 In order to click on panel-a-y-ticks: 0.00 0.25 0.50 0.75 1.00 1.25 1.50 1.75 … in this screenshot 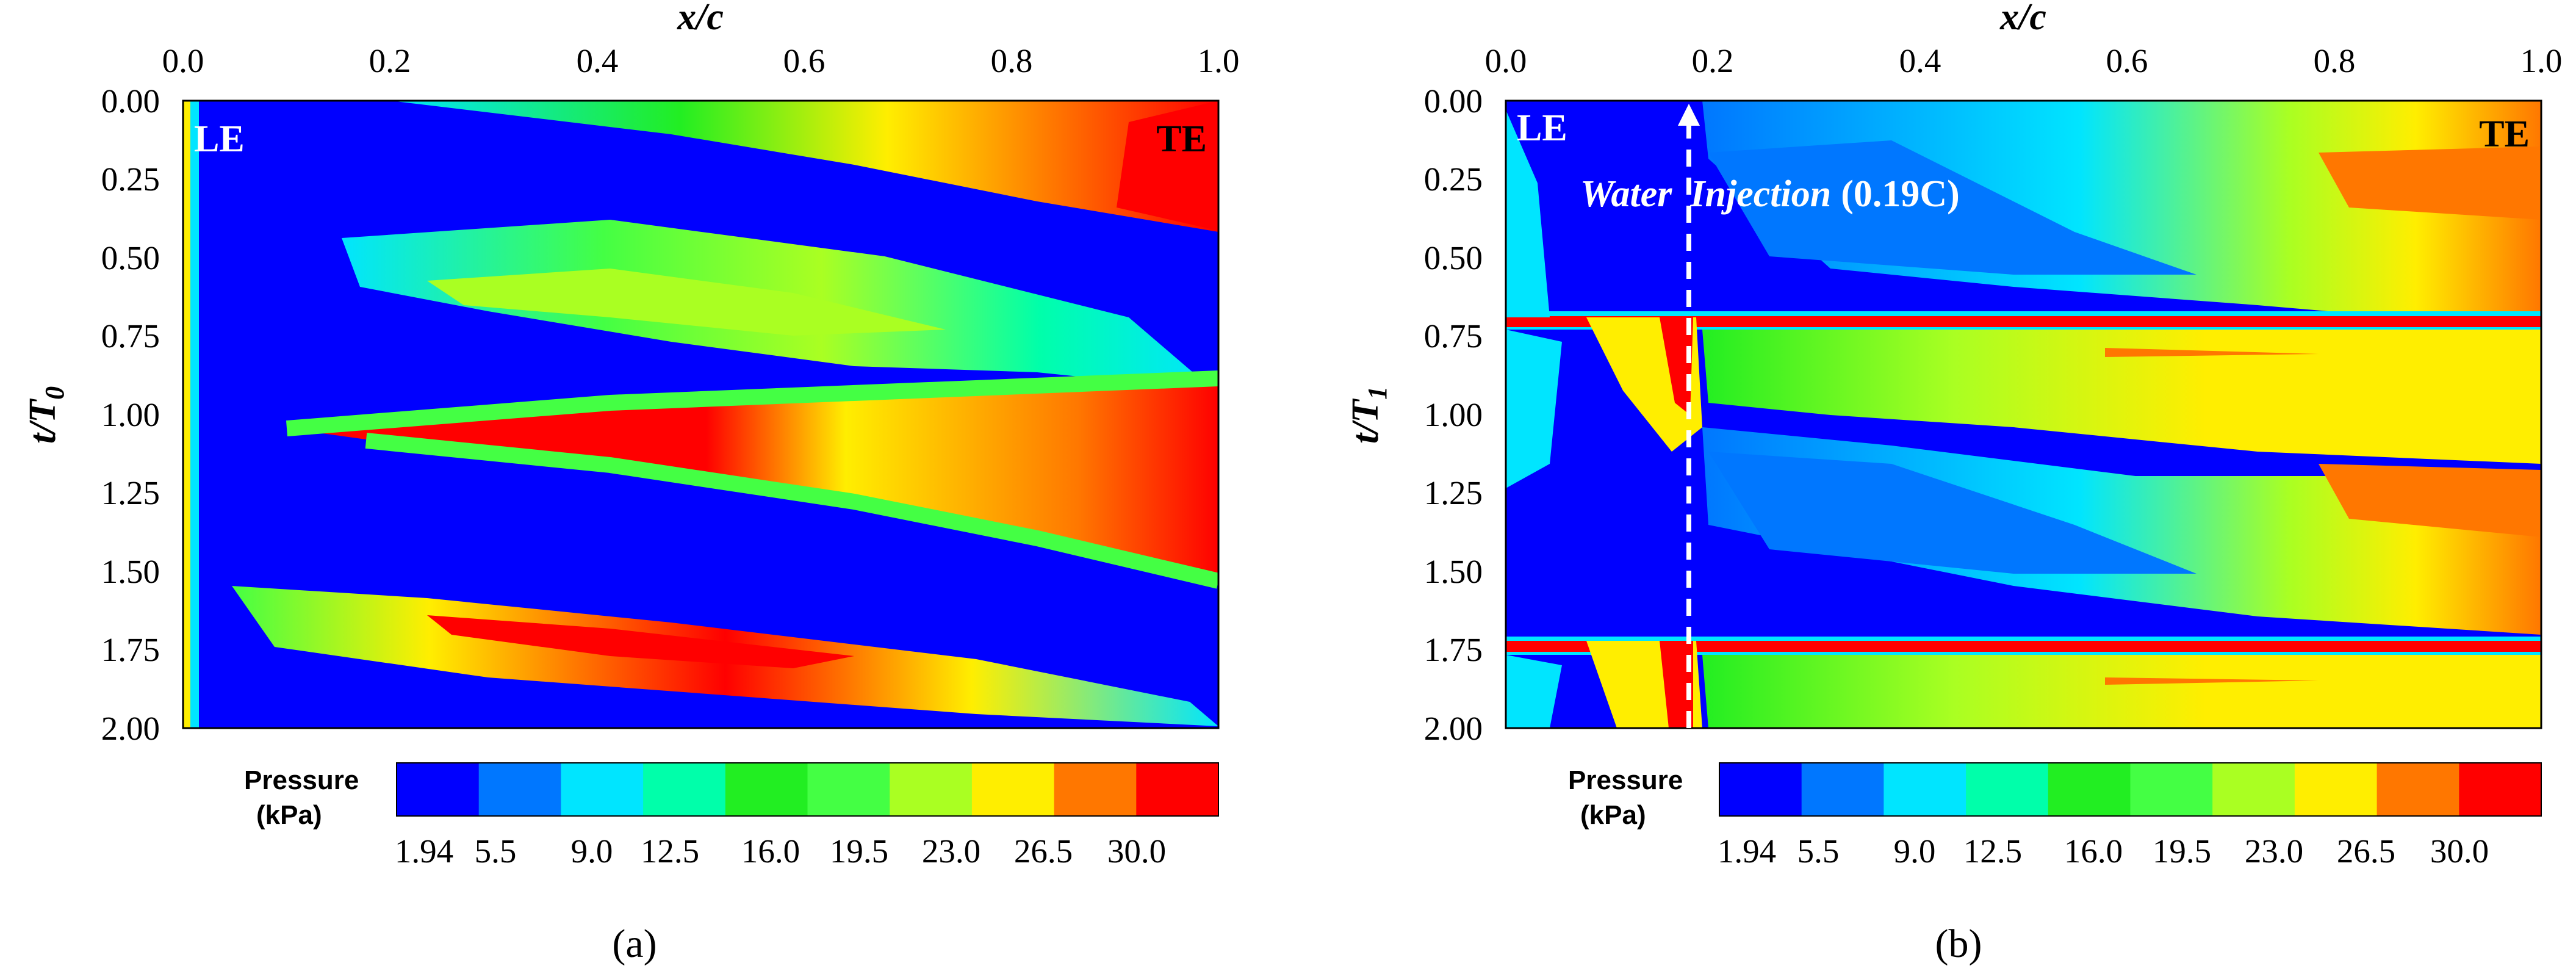, I will do `click(130, 414)`.